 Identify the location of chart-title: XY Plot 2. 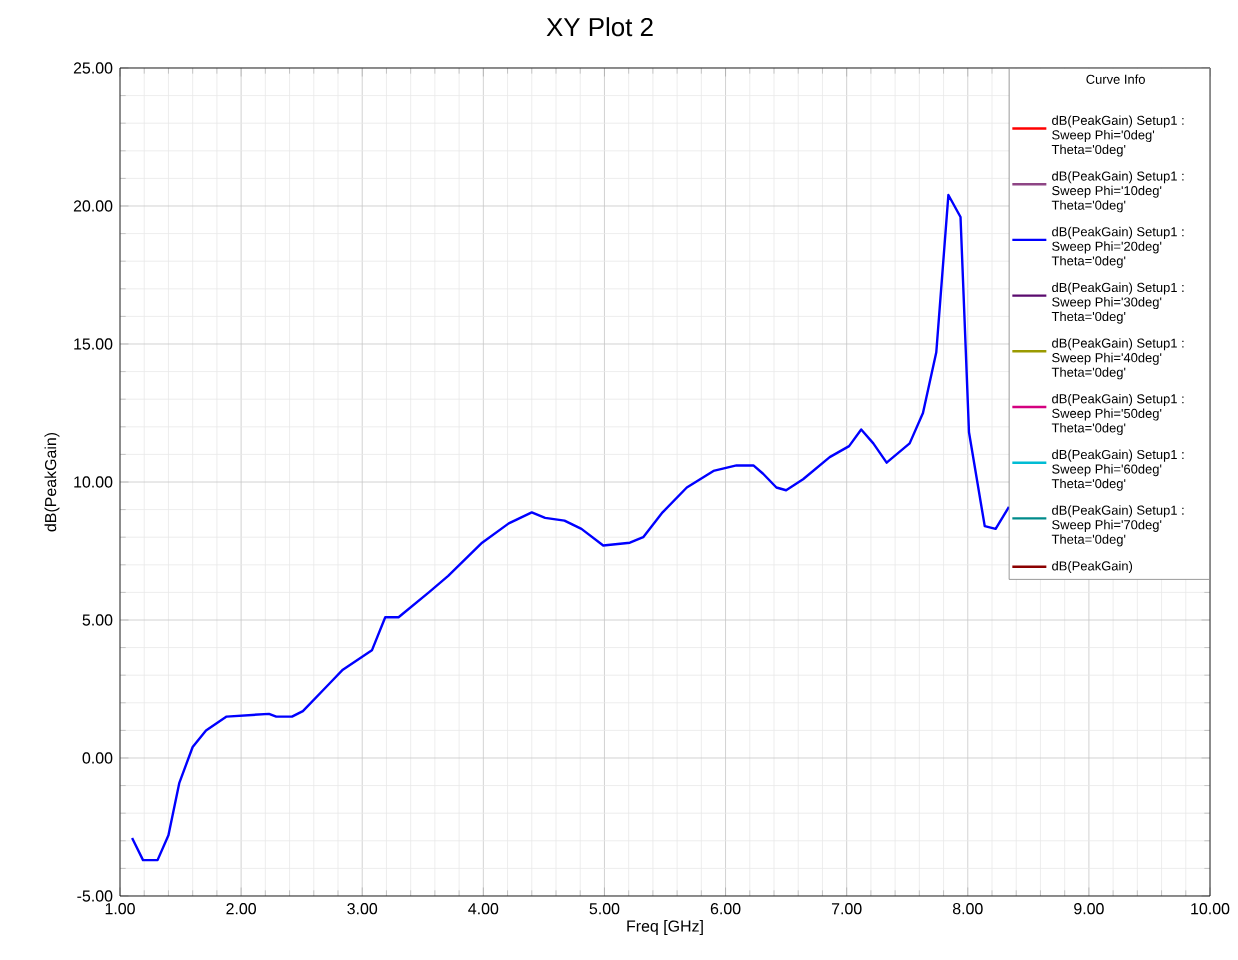
(599, 27).